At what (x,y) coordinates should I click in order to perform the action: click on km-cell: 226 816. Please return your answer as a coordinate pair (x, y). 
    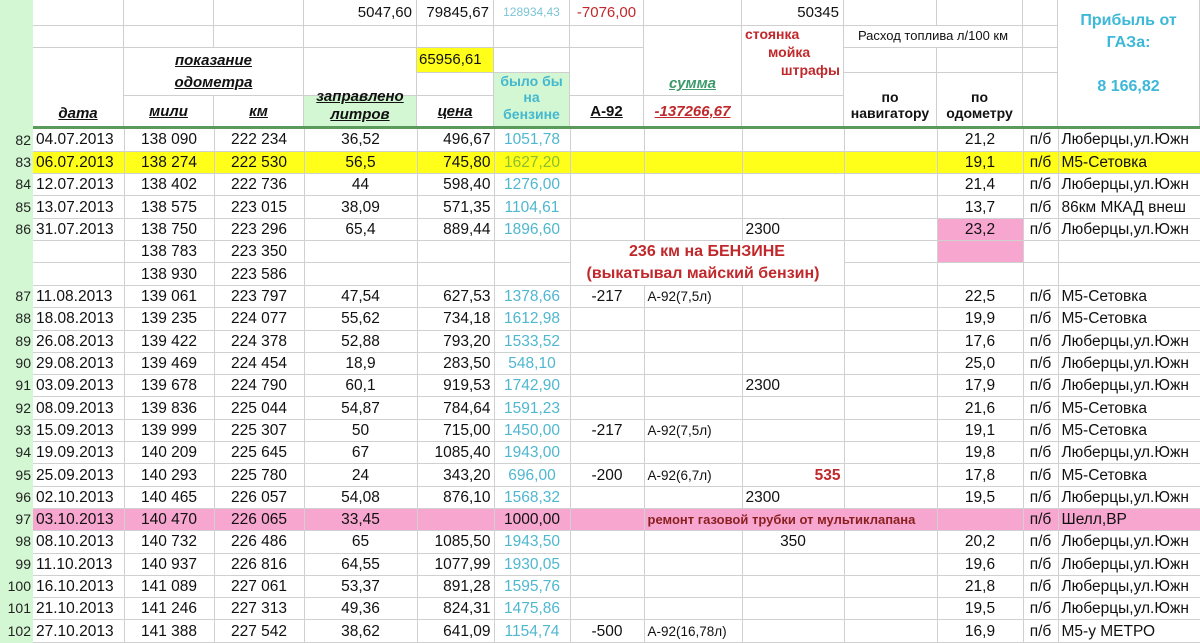
    Looking at the image, I should click on (259, 564).